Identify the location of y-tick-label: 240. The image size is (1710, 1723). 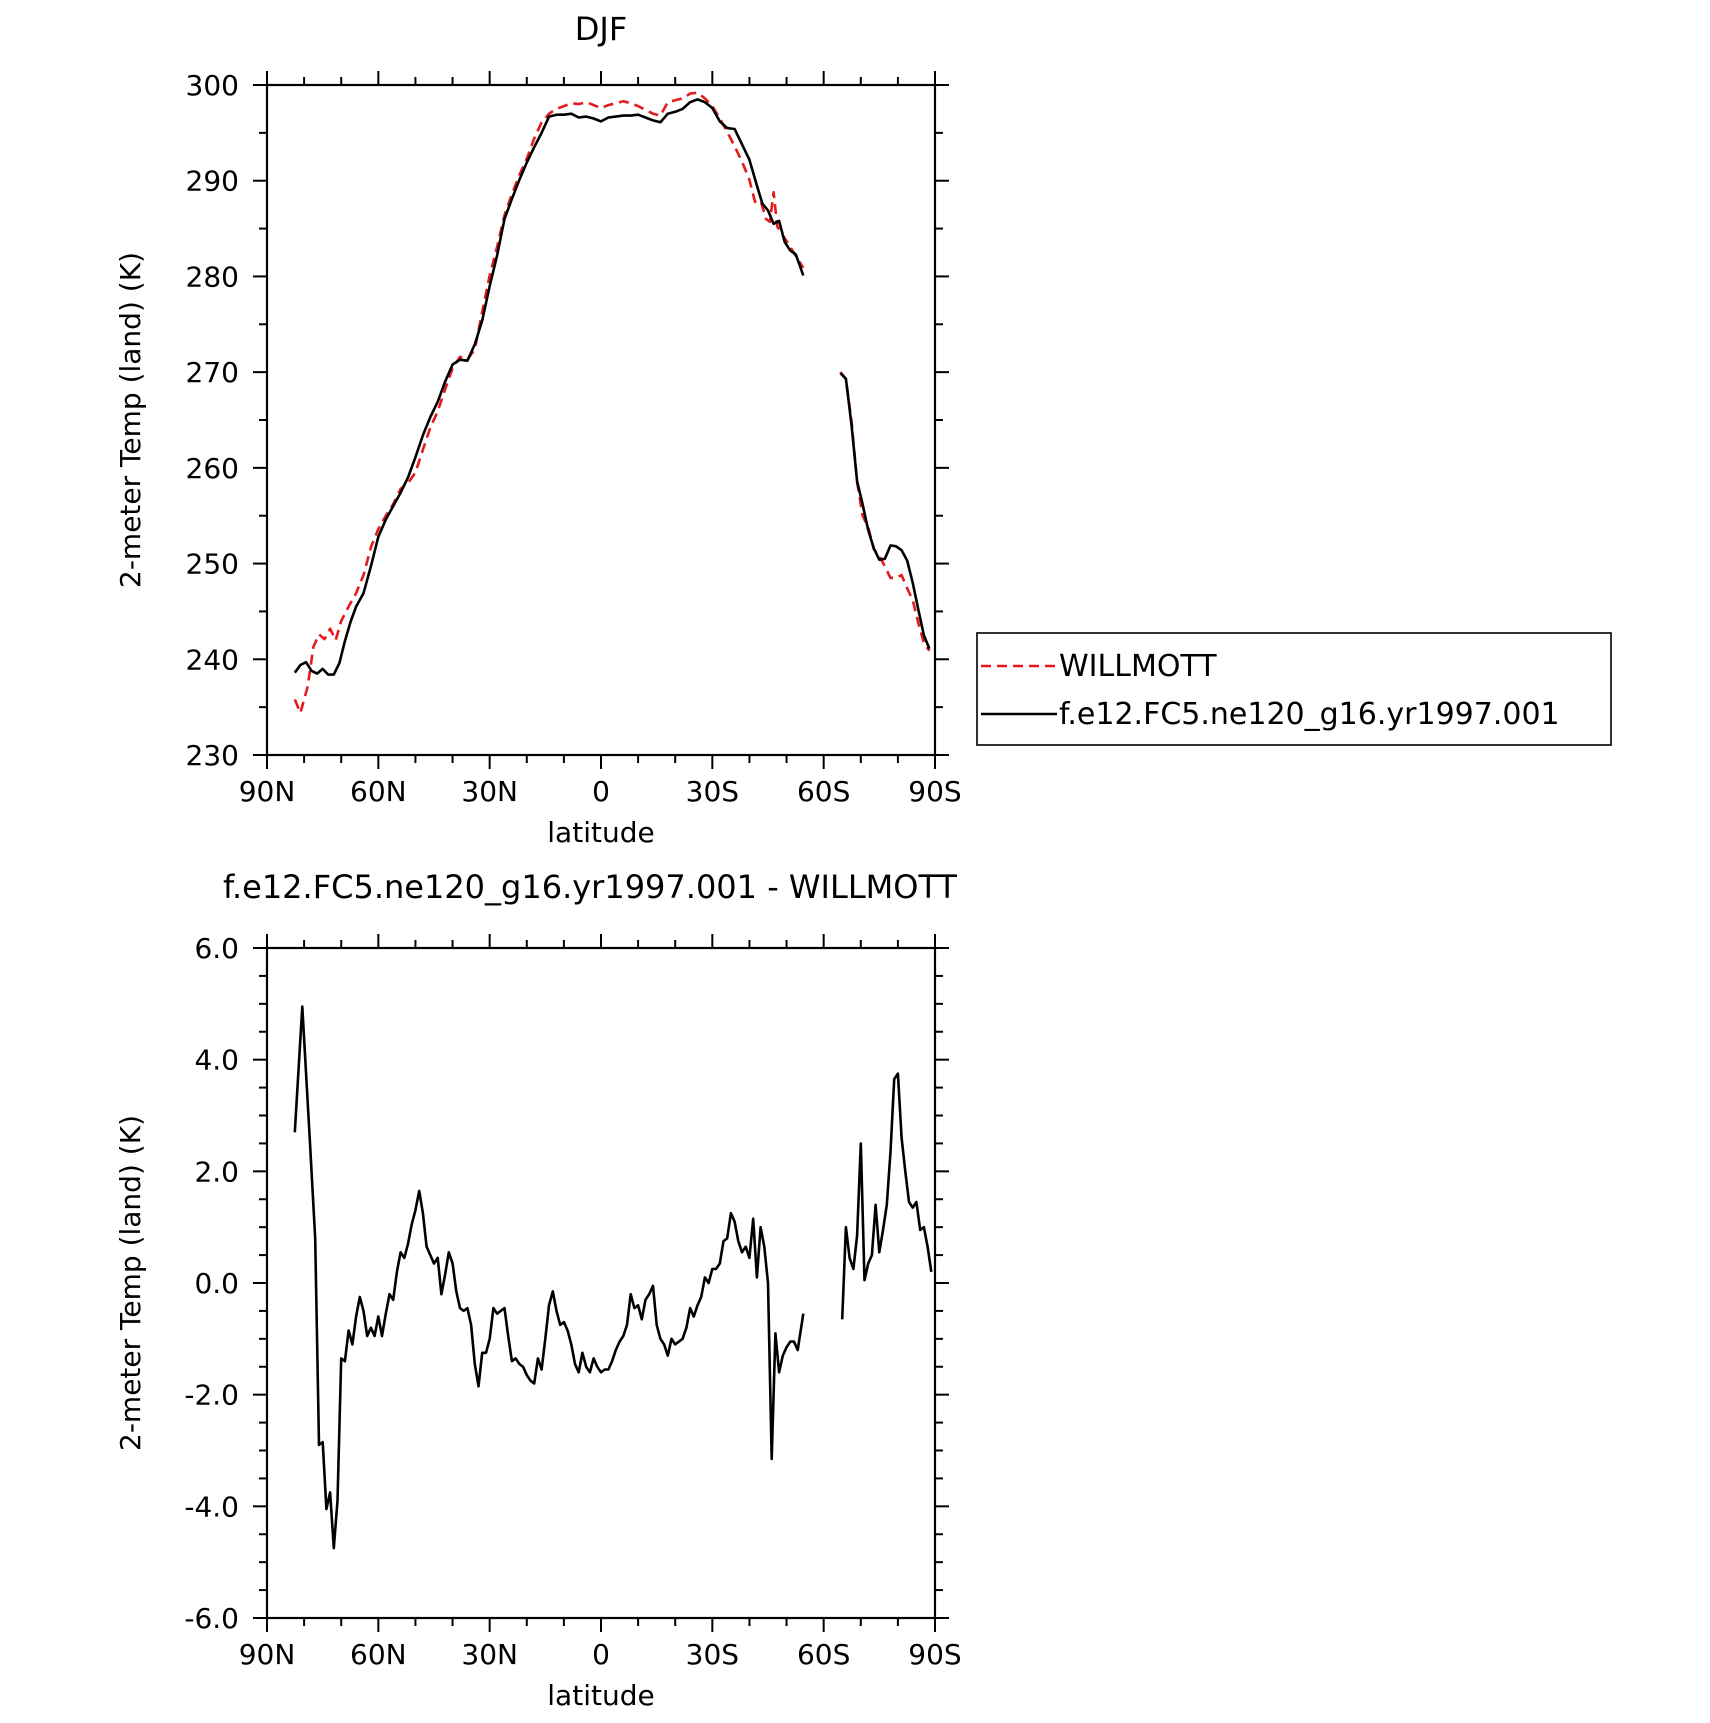
(212, 659).